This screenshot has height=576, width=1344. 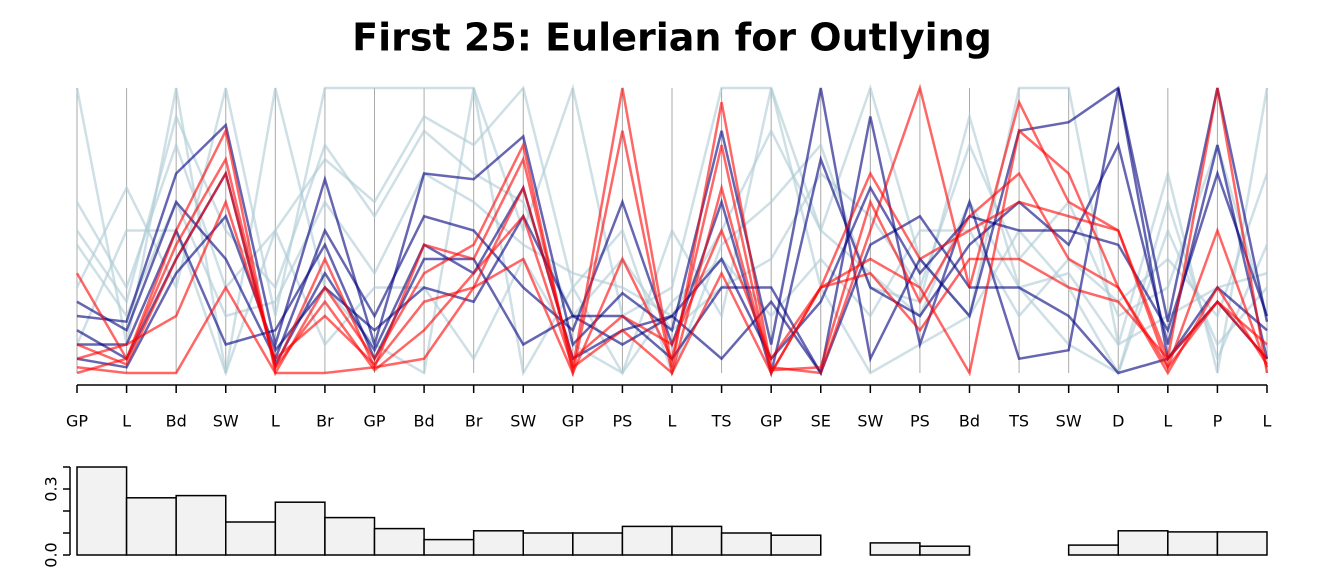 What do you see at coordinates (51, 554) in the screenshot?
I see `y-tick-label: 0.0` at bounding box center [51, 554].